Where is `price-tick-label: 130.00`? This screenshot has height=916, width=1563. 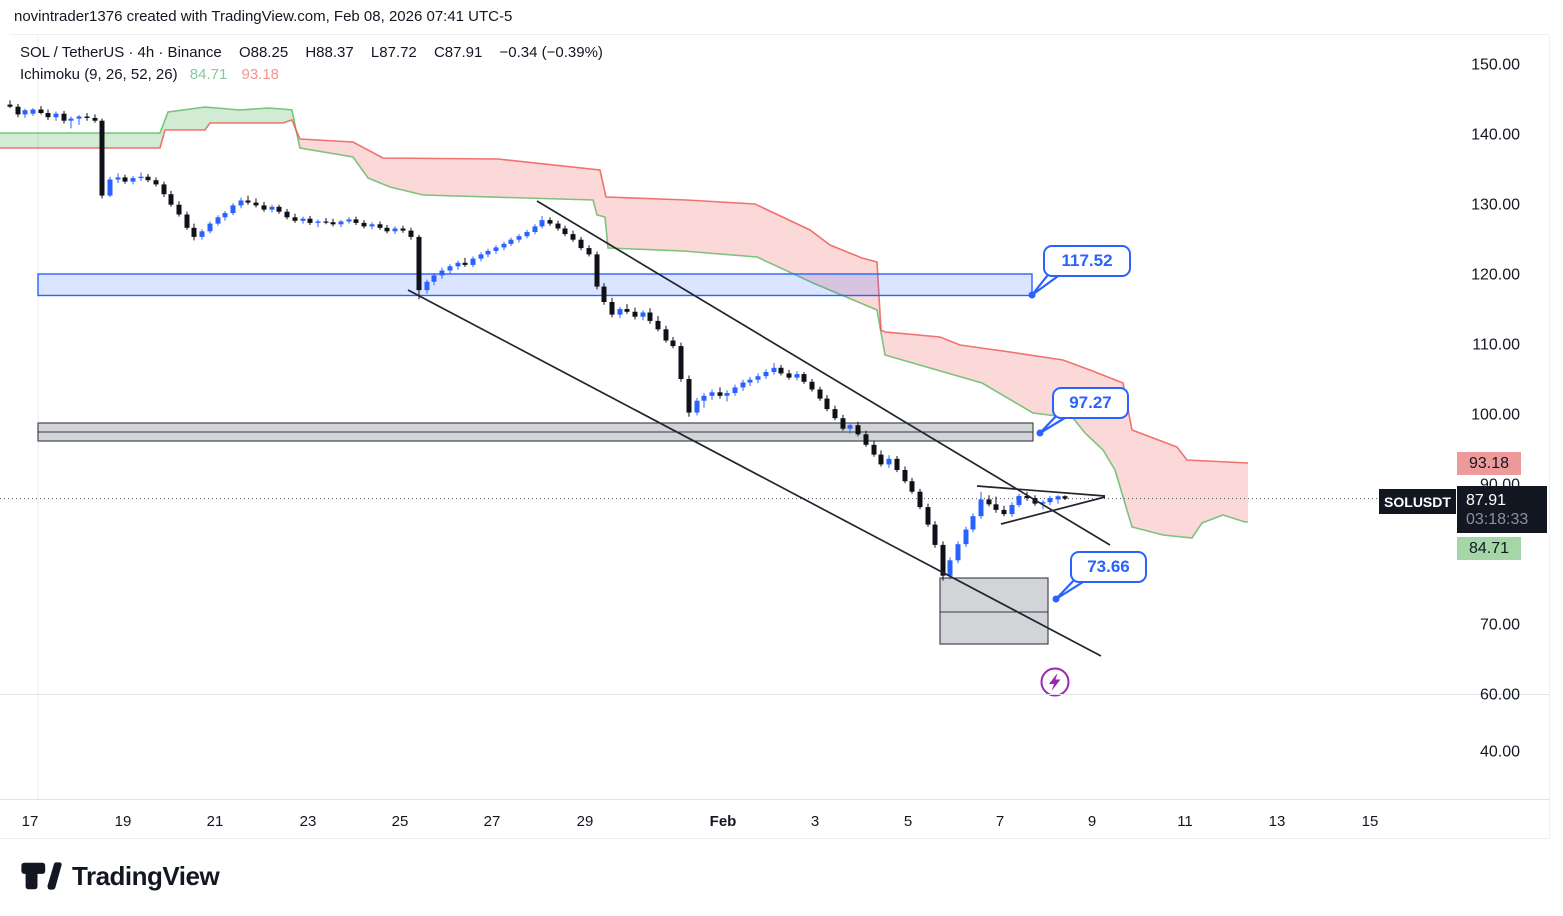 price-tick-label: 130.00 is located at coordinates (1495, 205).